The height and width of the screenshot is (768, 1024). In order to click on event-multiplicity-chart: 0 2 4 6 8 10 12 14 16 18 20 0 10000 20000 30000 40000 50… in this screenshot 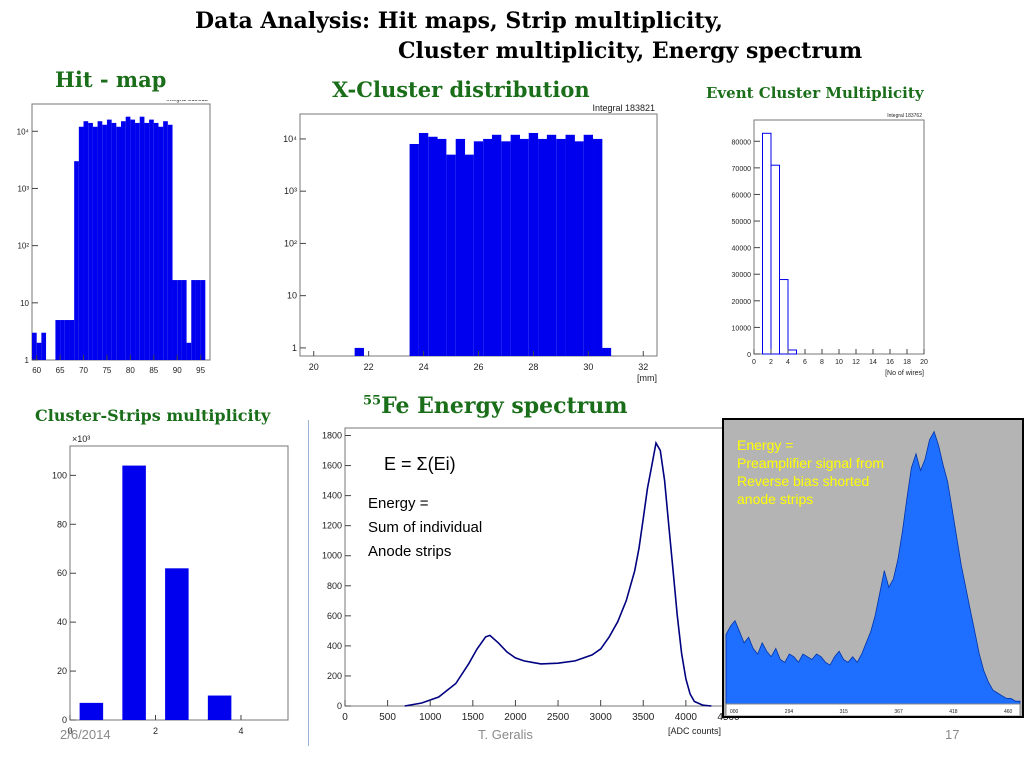, I will do `click(830, 245)`.